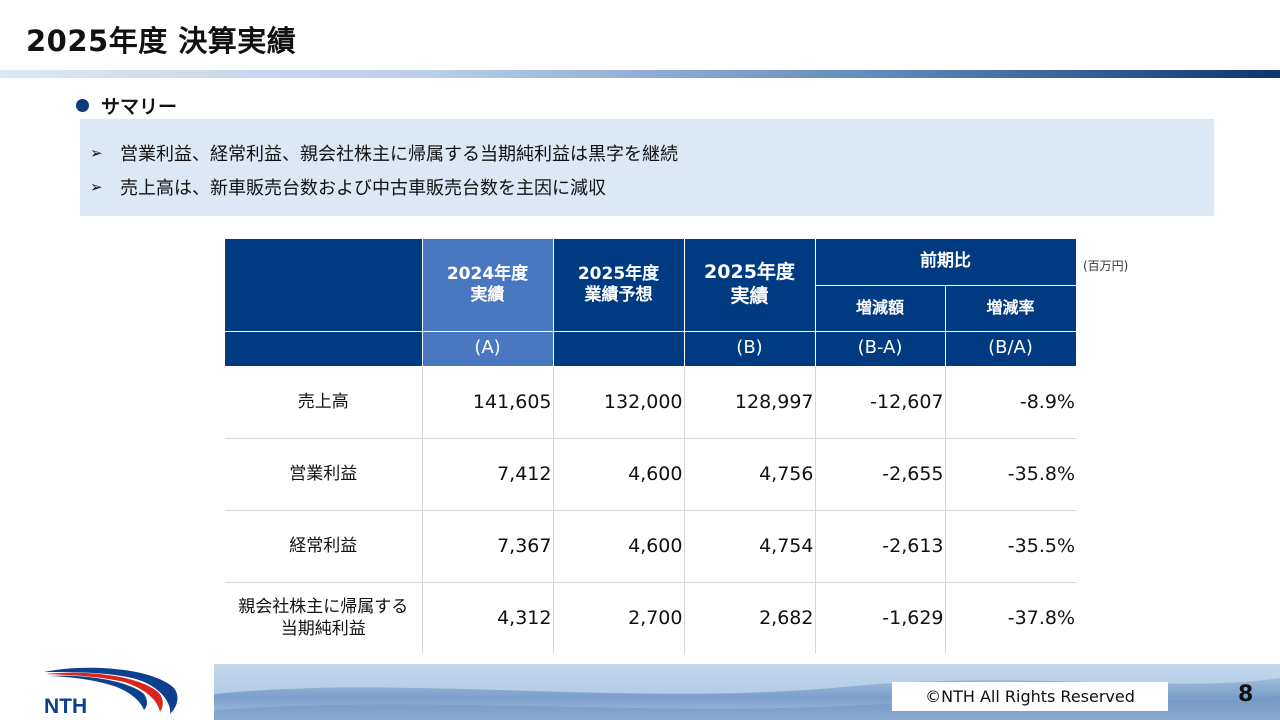 Image resolution: width=1280 pixels, height=720 pixels. I want to click on page-number: 8, so click(1246, 694).